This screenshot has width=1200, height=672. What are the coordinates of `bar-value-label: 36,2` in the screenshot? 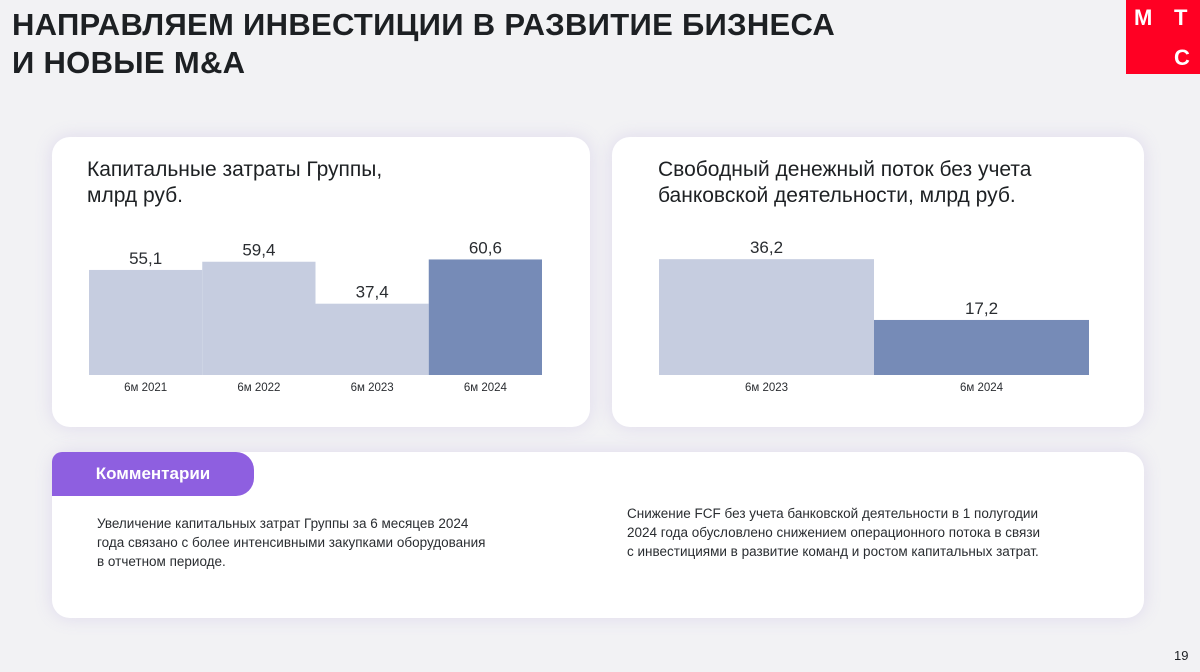 It's located at (766, 247).